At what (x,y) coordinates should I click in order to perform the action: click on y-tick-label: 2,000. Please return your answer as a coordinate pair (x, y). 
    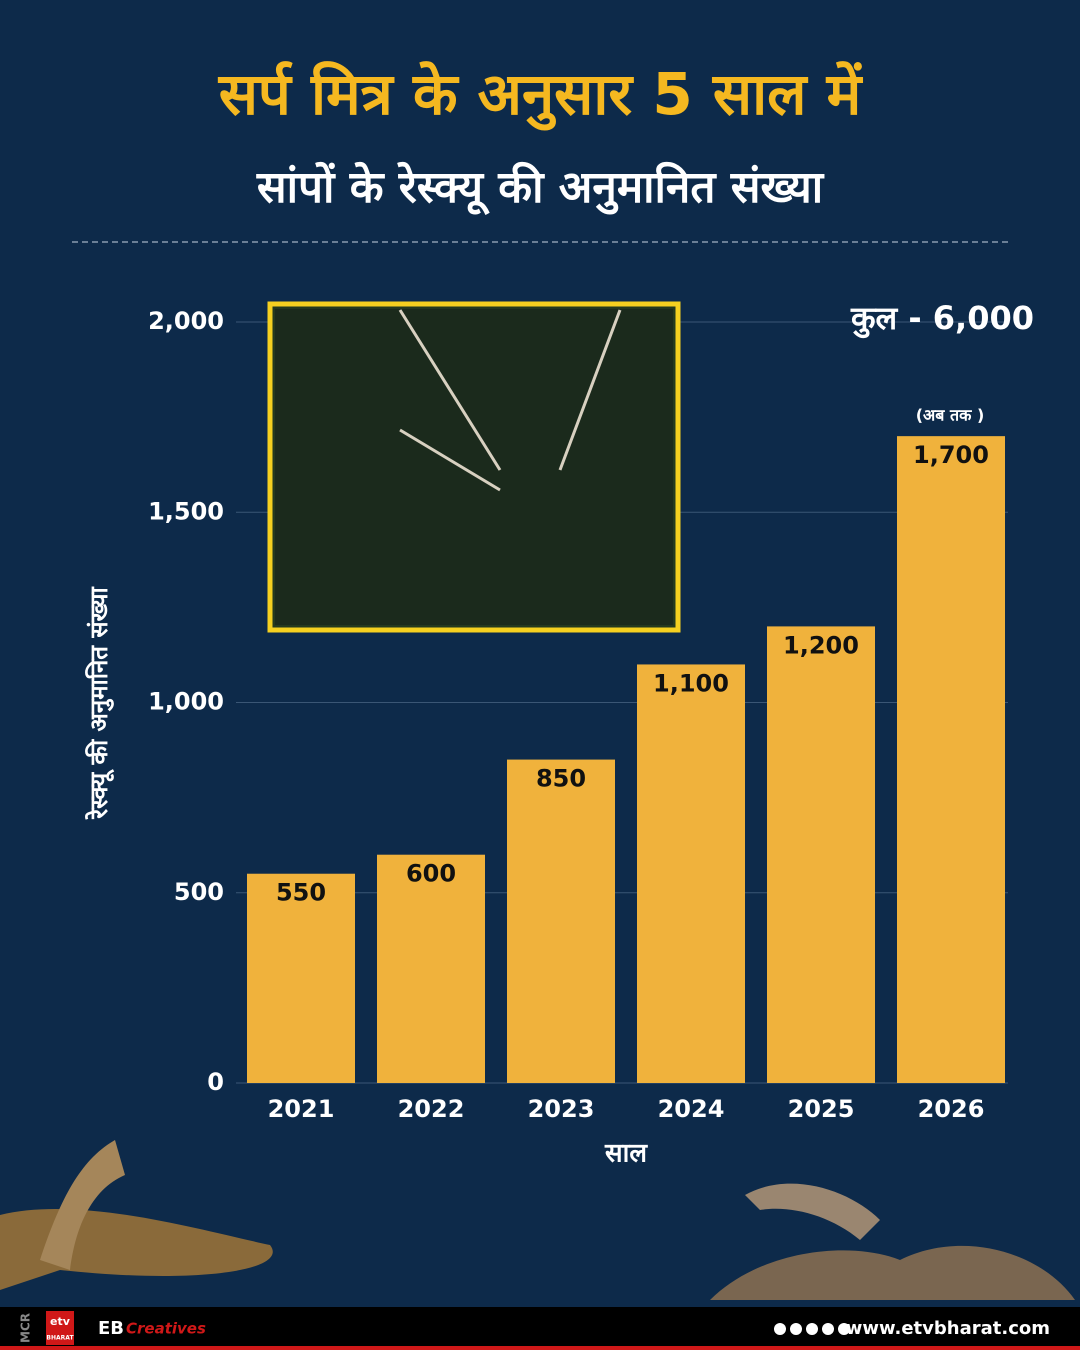
    Looking at the image, I should click on (186, 321).